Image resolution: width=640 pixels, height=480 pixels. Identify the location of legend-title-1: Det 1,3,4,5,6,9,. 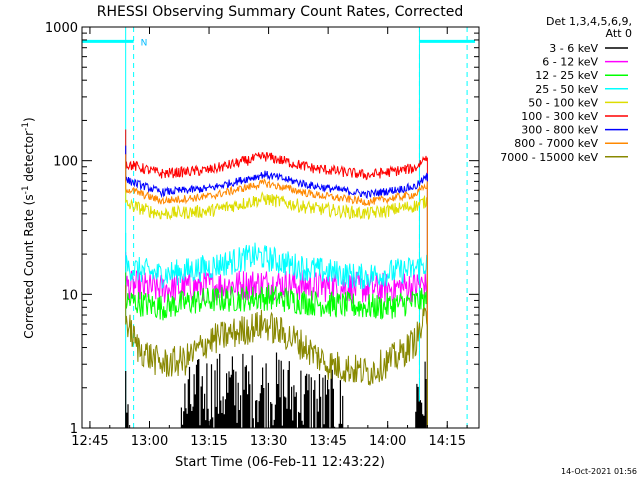
(589, 21).